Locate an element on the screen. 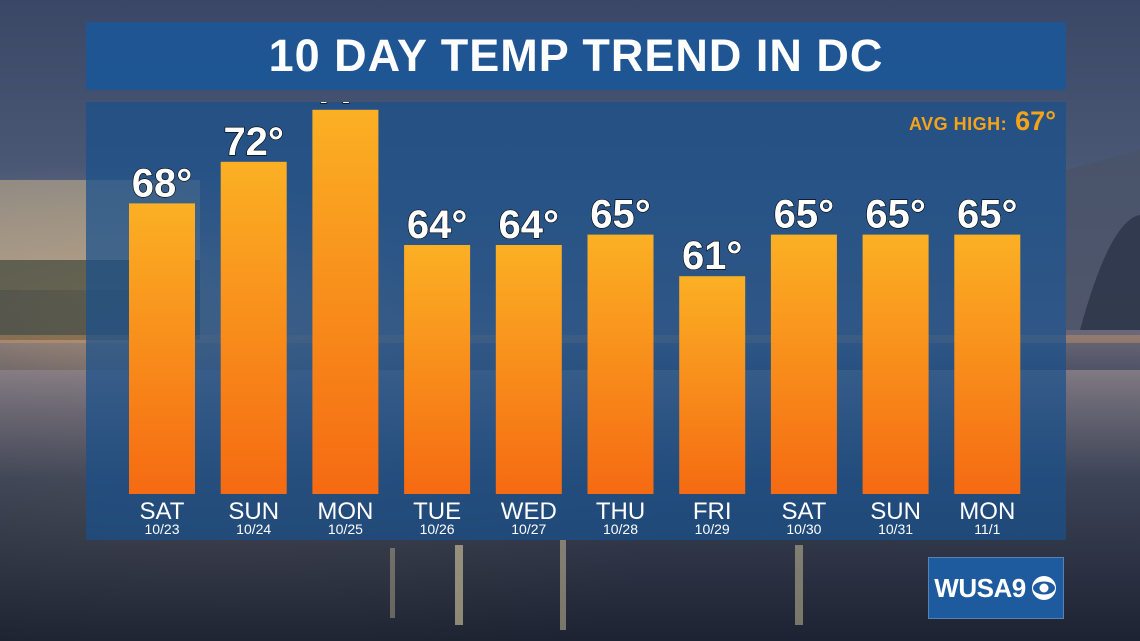 This screenshot has width=1140, height=641. date-label-9: 10/31 is located at coordinates (895, 529).